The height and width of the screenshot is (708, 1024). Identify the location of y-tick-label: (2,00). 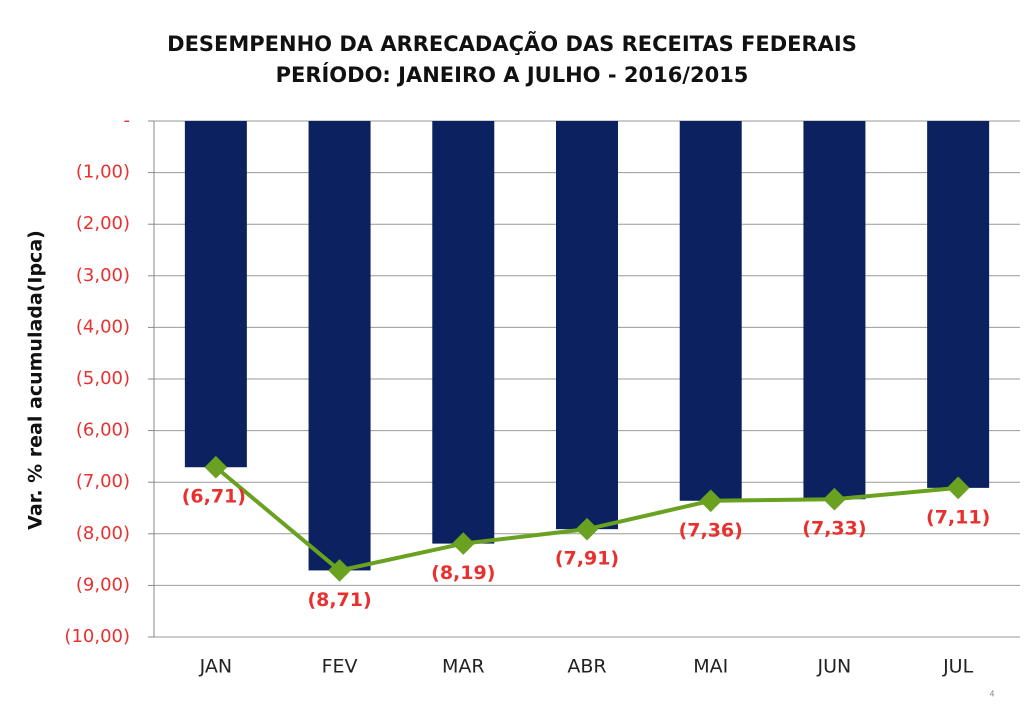
(103, 223).